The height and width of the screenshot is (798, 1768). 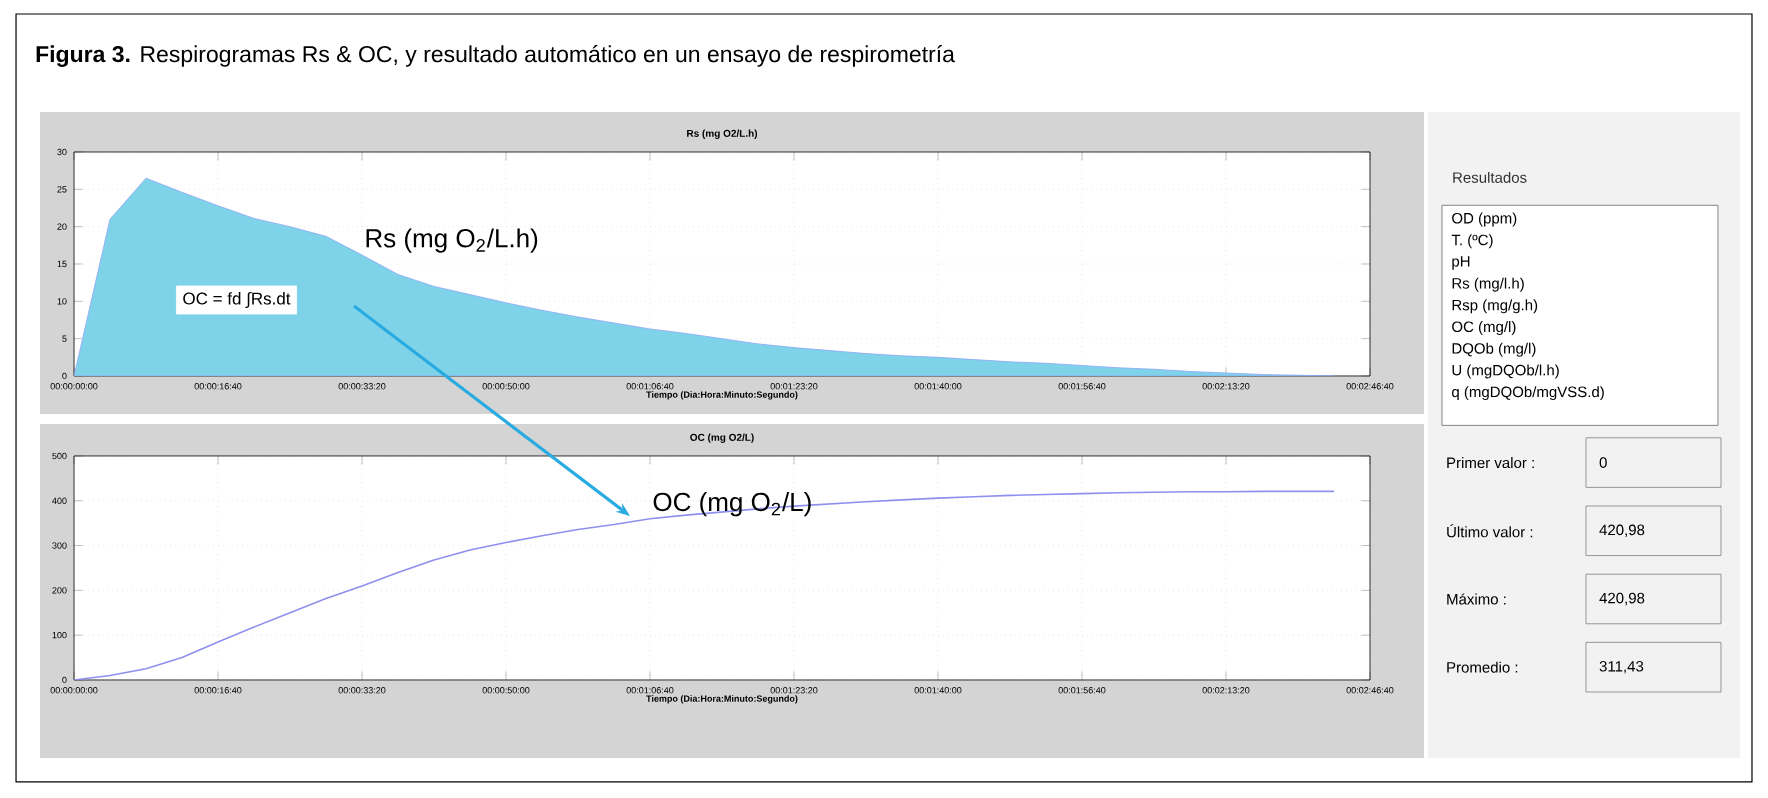 I want to click on annotation: OC (mg O$_{2}$/L), so click(x=732, y=504).